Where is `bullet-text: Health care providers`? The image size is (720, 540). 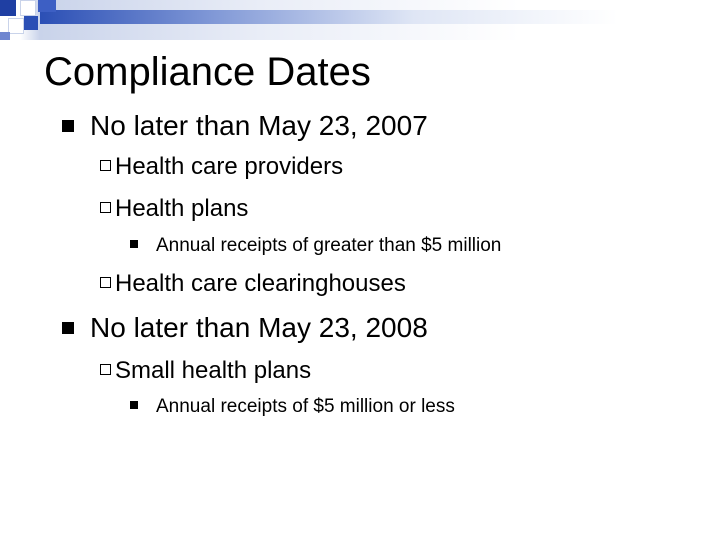 bullet-text: Health care providers is located at coordinates (229, 166).